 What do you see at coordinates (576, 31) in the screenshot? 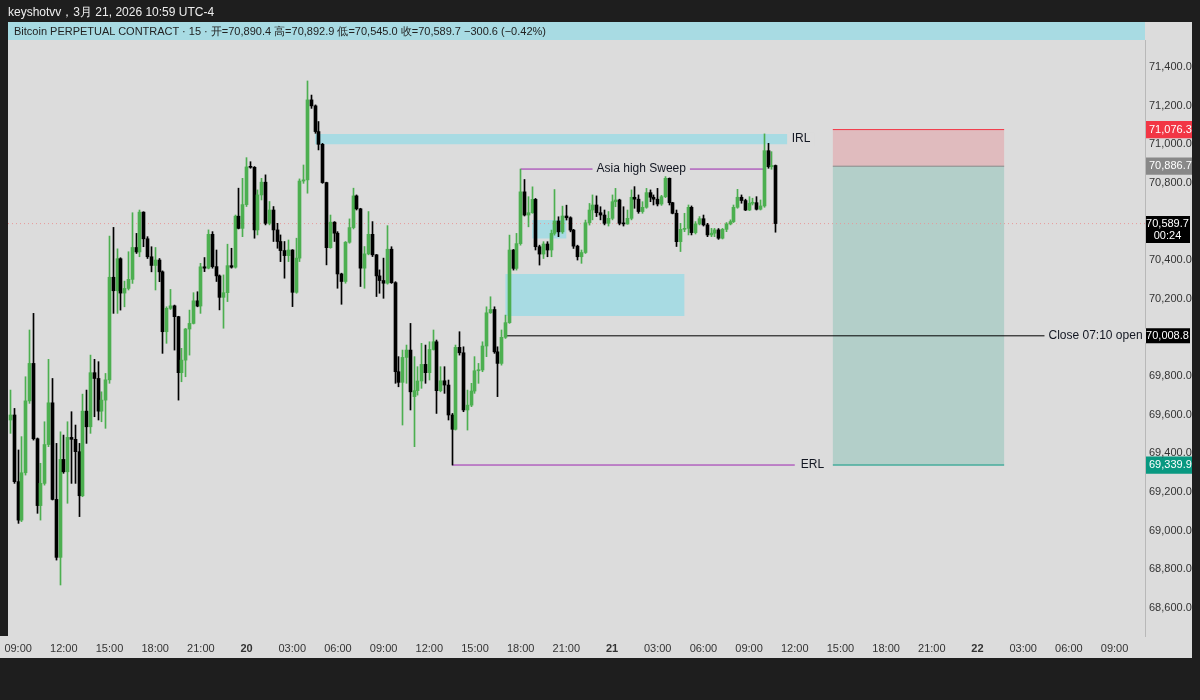
I see `chart-title: Bitcoin PERPETUAL CONTRACT · 15 · 开=70,890.4 高=70,892.9 低=70,545.0 收=70,589.7 −300.6 (−0.42%)` at bounding box center [576, 31].